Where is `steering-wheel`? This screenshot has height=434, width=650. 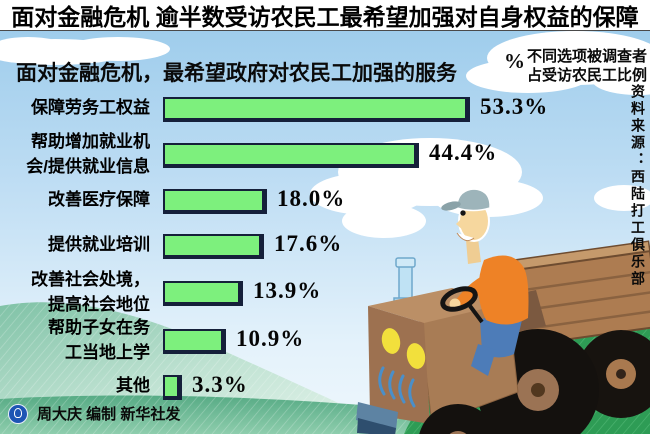 steering-wheel is located at coordinates (459, 299).